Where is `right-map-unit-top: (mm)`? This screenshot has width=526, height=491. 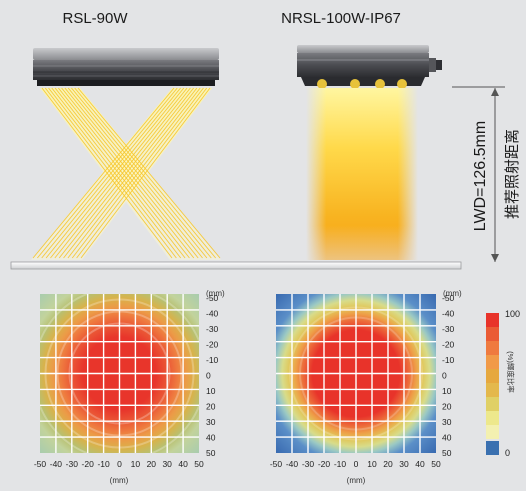
right-map-unit-top: (mm) is located at coordinates (452, 293).